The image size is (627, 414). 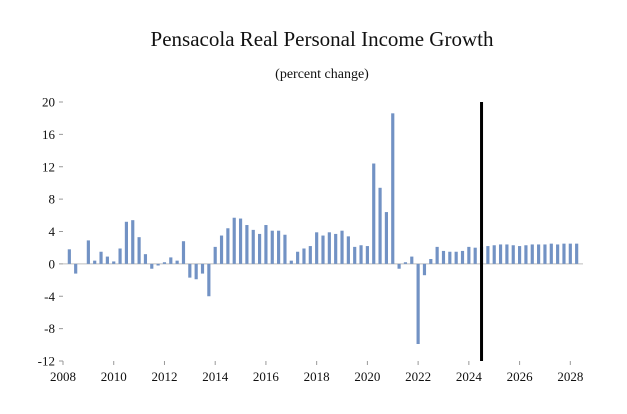 I want to click on x-tick-label: 2018, so click(x=317, y=376).